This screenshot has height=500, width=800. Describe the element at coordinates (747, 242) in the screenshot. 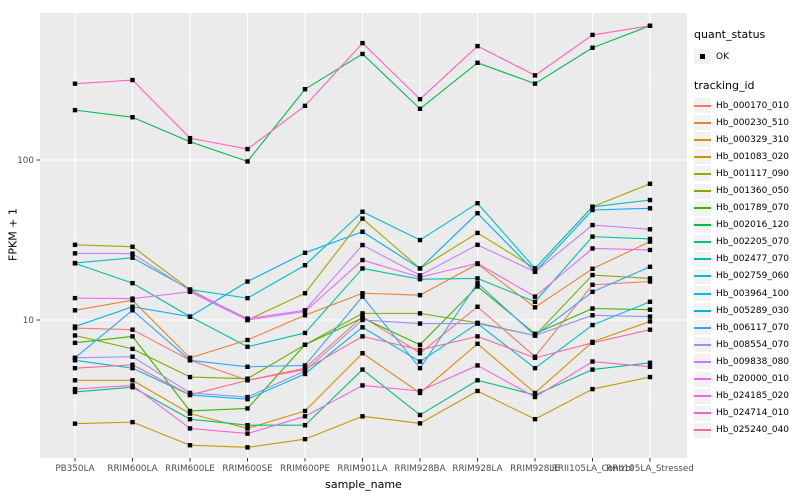

I see `legend-item-tracking: Hb_002205_070` at that location.